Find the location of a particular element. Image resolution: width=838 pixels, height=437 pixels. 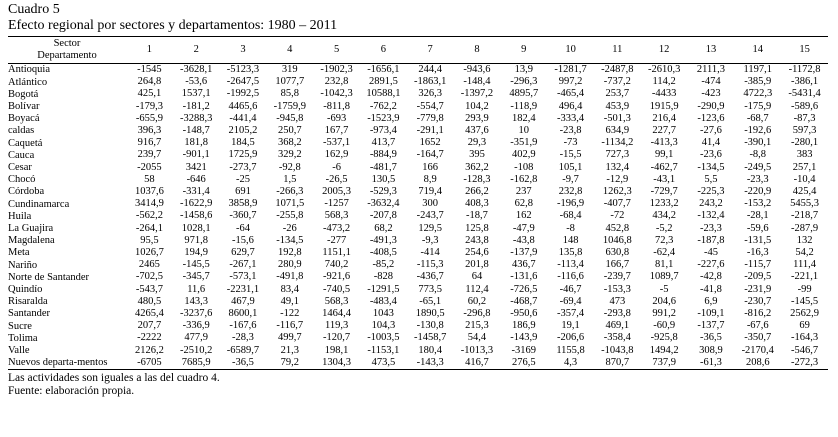

cell: -46,7 is located at coordinates (570, 289).